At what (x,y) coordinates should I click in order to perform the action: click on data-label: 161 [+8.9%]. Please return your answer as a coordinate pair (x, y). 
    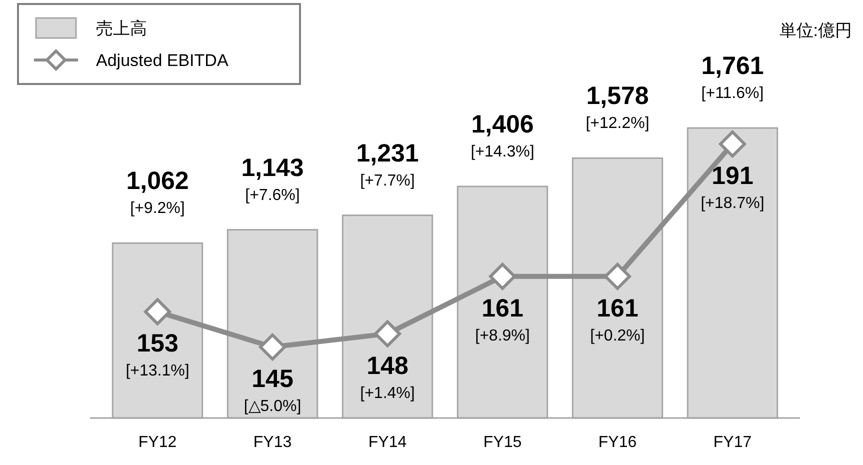
    Looking at the image, I should click on (502, 319).